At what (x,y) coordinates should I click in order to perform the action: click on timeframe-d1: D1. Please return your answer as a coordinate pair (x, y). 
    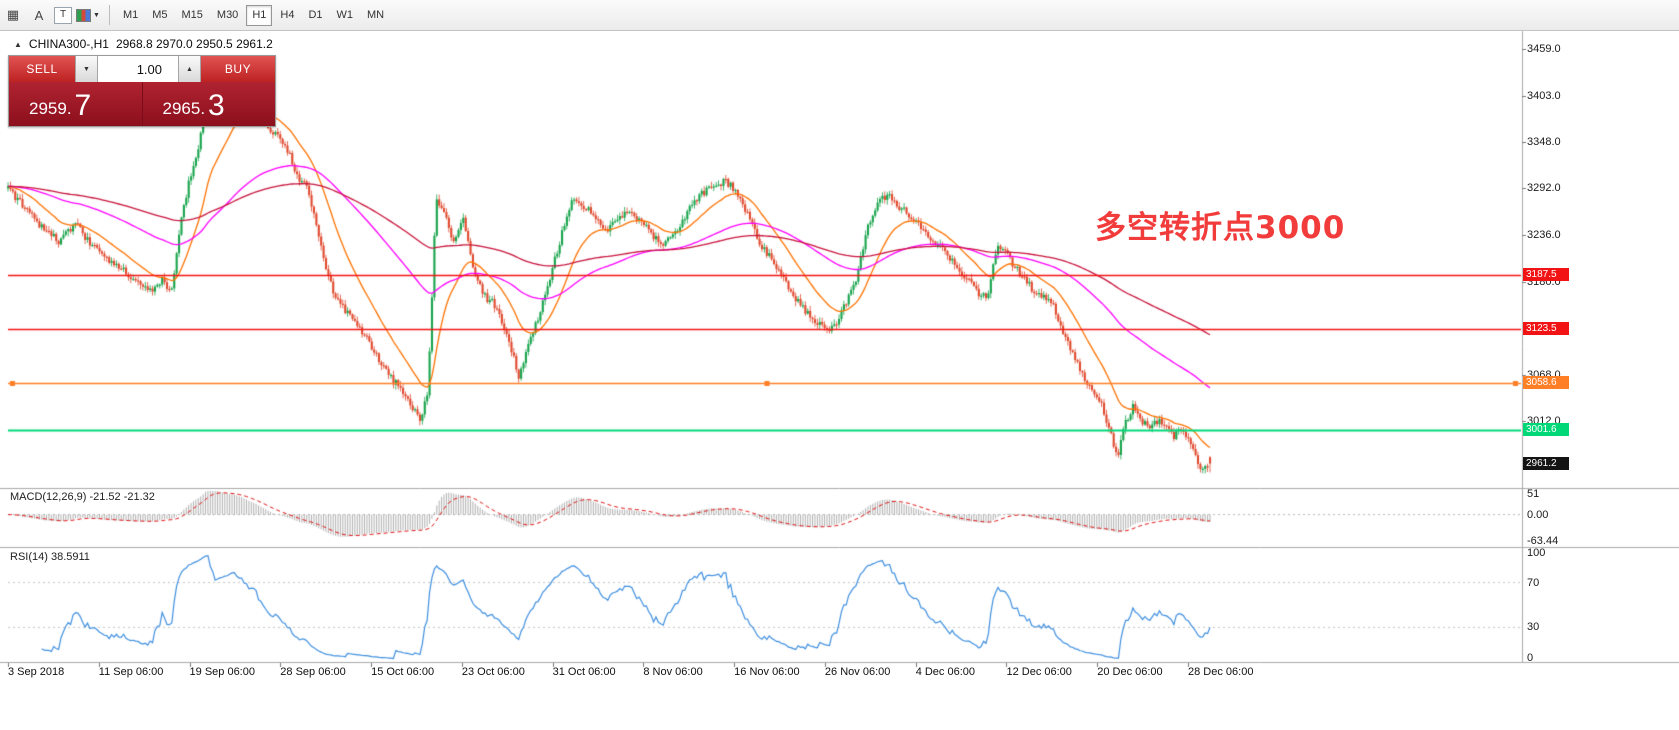
    Looking at the image, I should click on (315, 15).